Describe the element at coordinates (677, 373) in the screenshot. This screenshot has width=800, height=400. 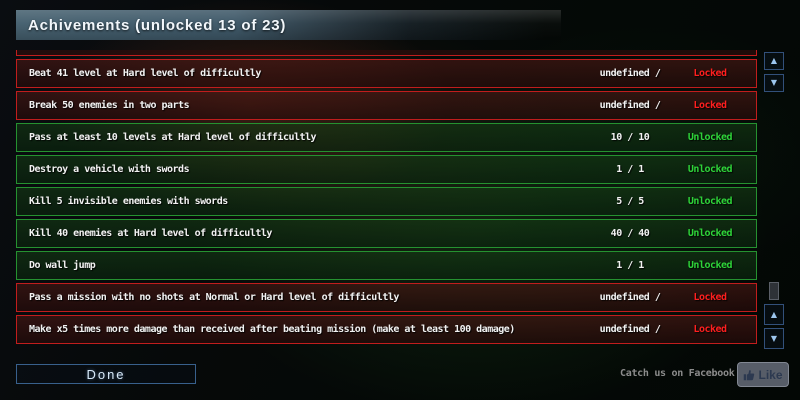
I see `facebook-caption: Catch us on Facebook` at that location.